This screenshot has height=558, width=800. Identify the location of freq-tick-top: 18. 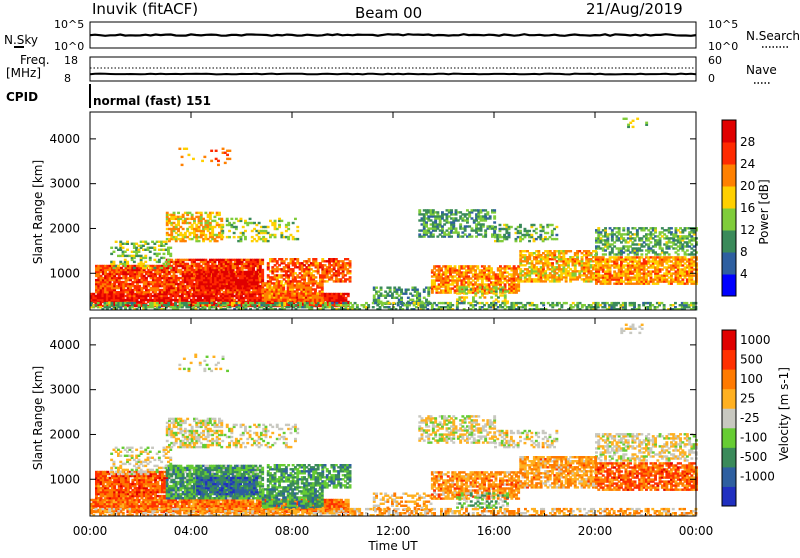
(71, 60).